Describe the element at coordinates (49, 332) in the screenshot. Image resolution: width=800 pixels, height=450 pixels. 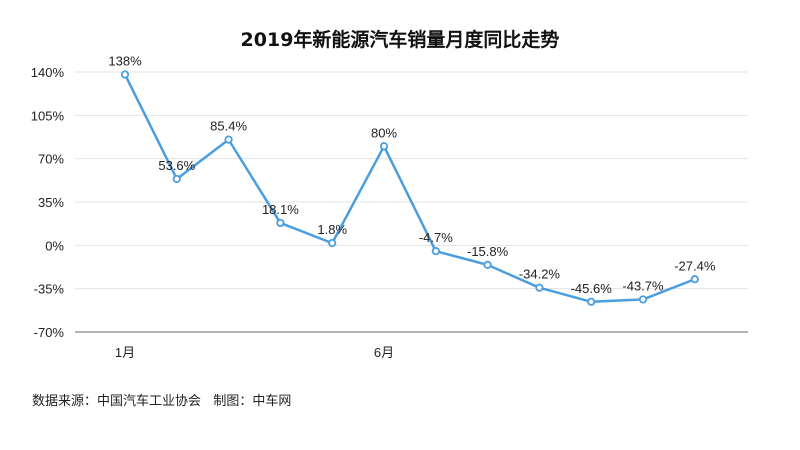
I see `y-tick-label: -70%` at that location.